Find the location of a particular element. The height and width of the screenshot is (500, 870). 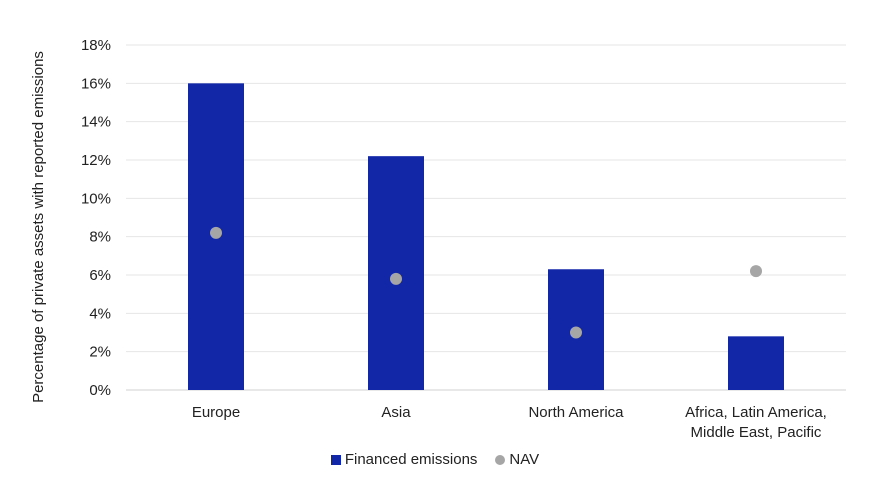

legend-label: Financed emissions is located at coordinates (411, 459).